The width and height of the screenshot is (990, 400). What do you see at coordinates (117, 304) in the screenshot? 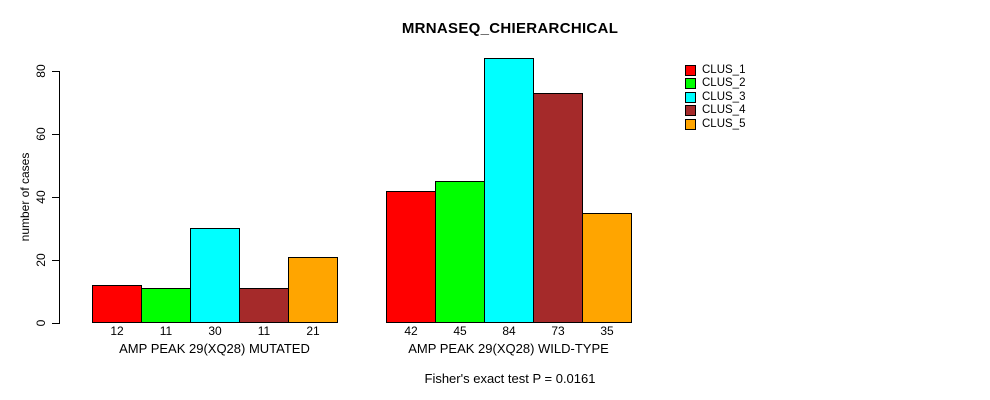
I see `bar-clus_1-group1` at bounding box center [117, 304].